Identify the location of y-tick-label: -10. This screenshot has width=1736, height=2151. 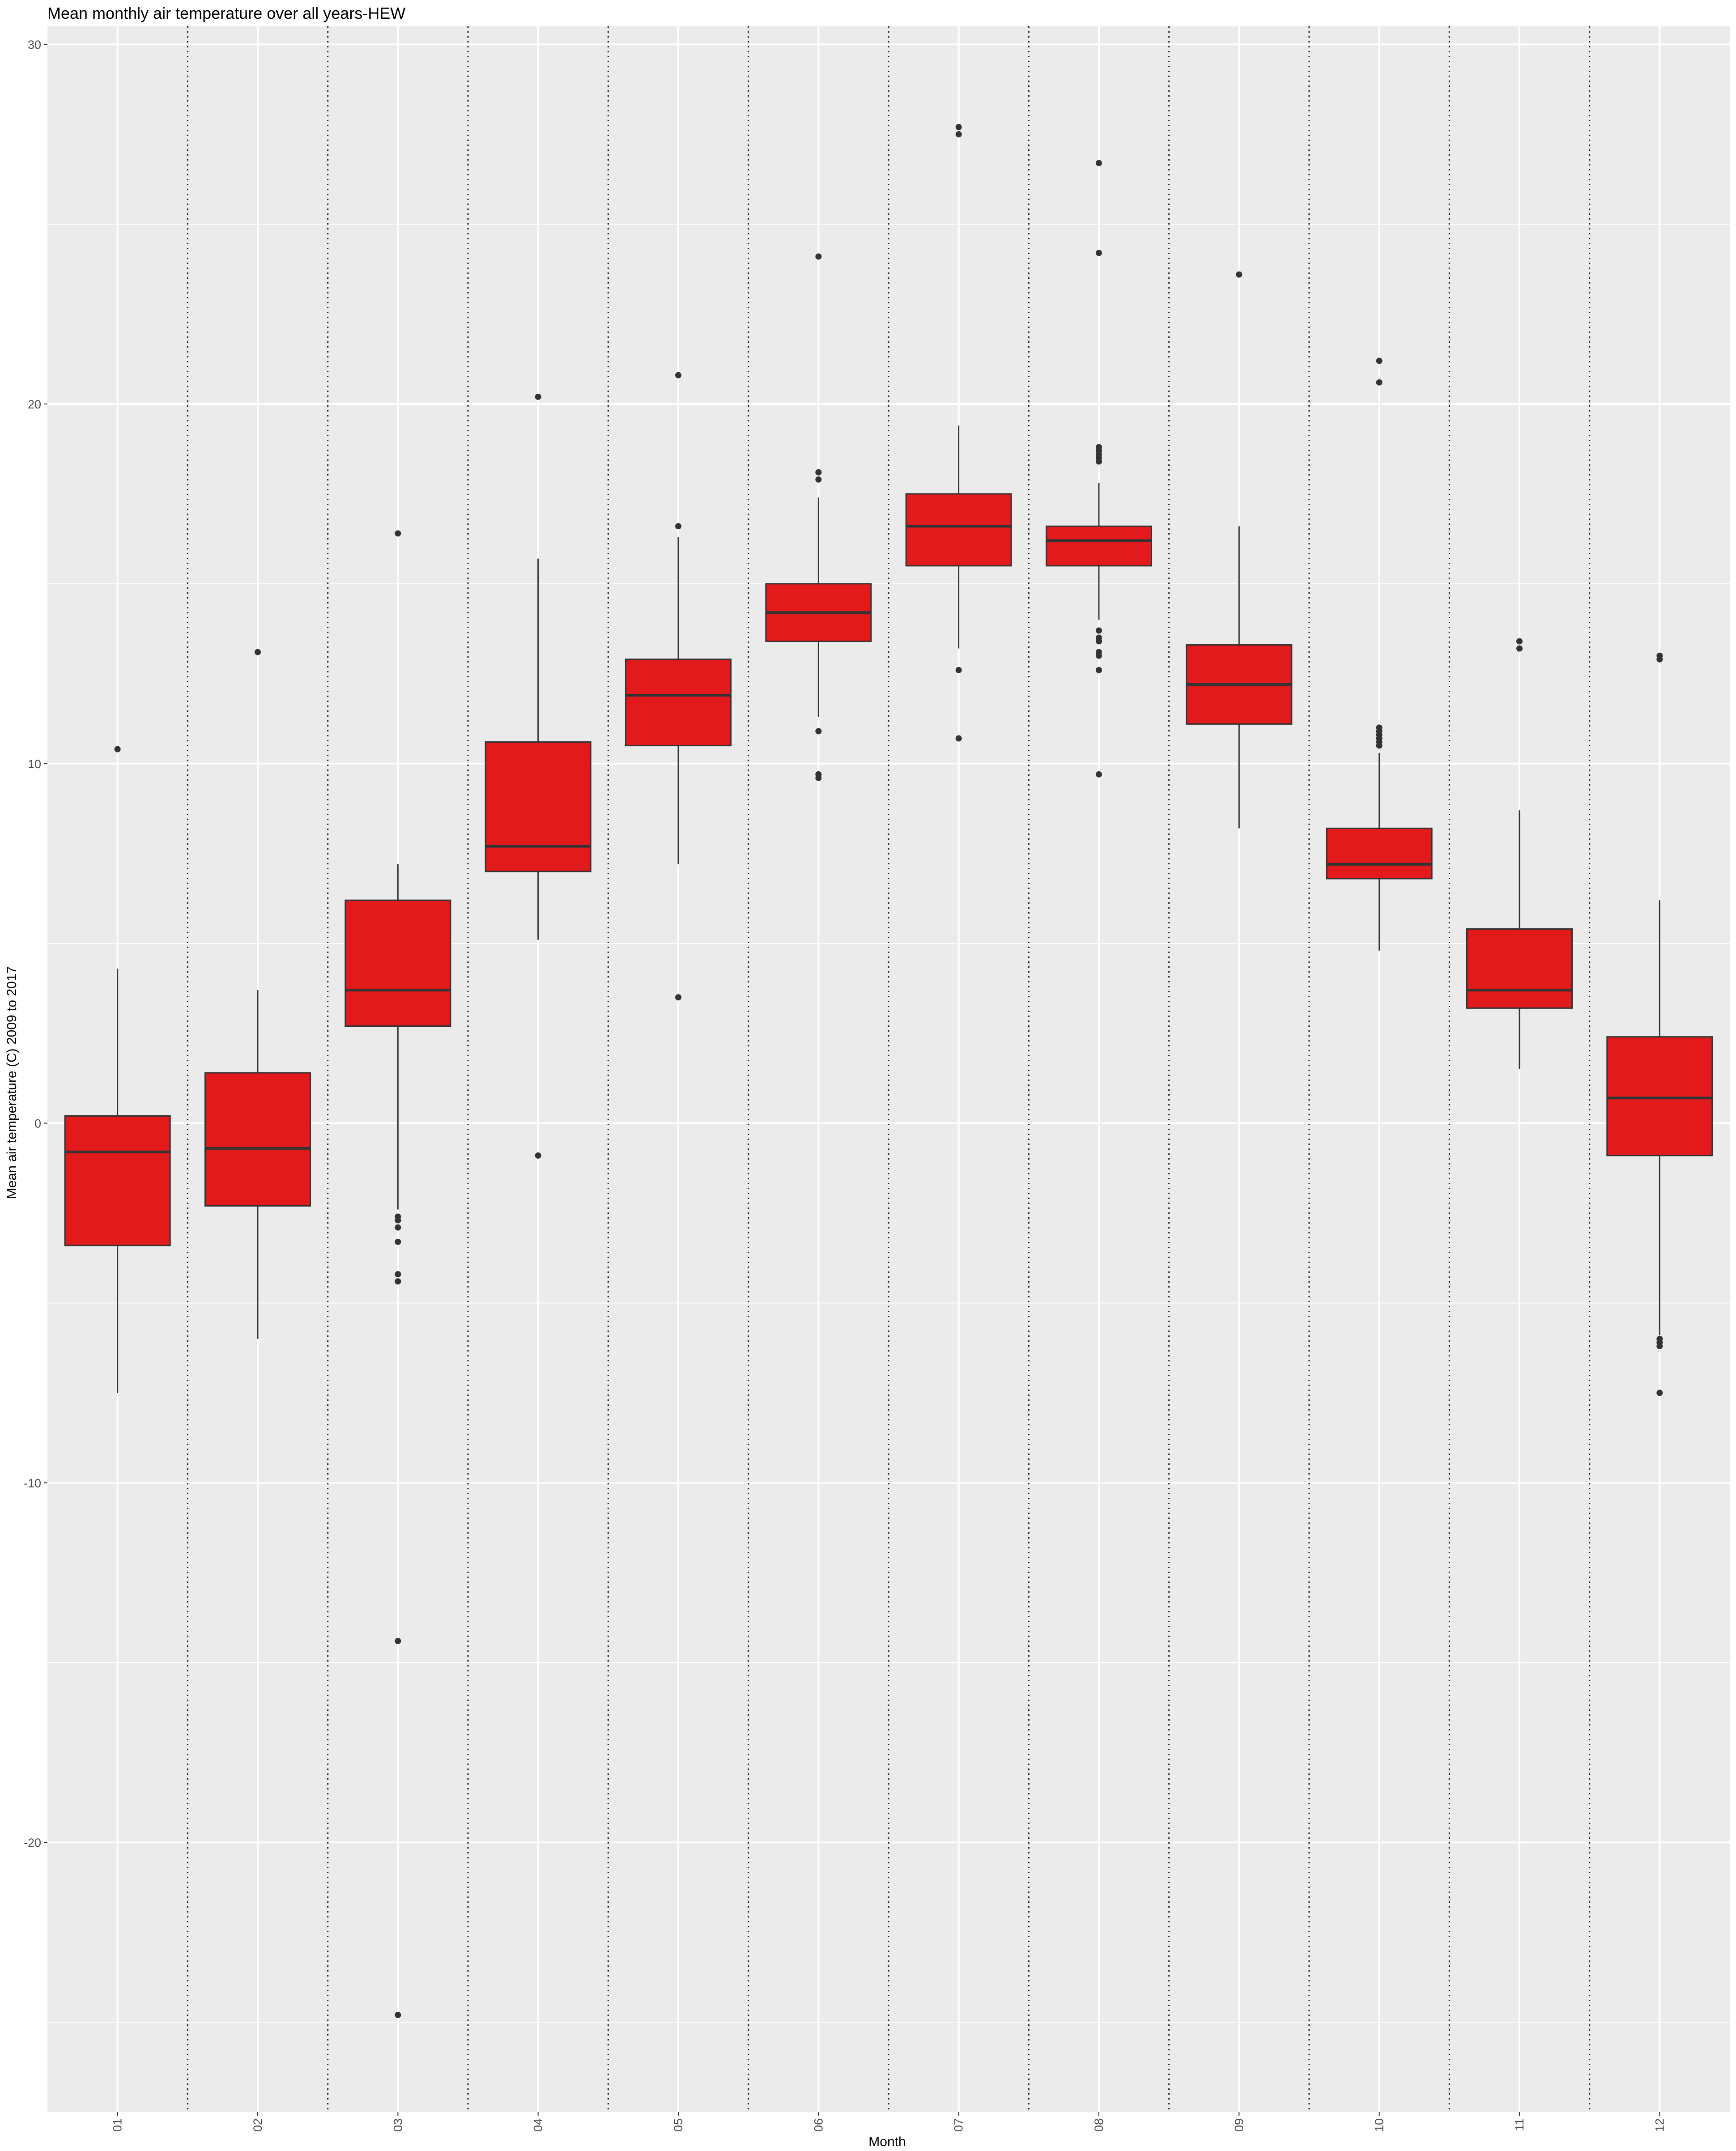
(32, 1483).